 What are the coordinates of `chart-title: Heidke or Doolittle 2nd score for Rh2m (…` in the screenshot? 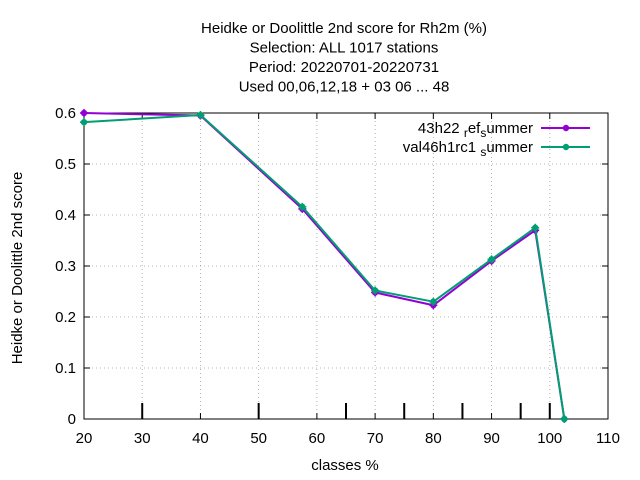 It's located at (344, 58).